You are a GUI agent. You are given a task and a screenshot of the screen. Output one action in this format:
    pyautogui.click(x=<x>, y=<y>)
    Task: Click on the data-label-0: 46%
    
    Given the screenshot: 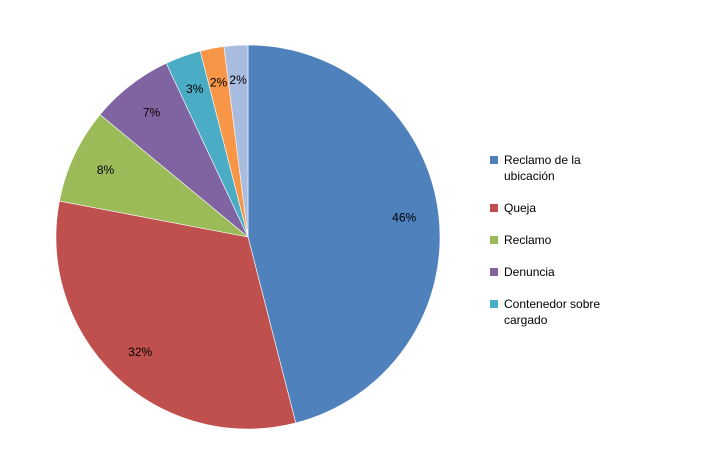 What is the action you would take?
    pyautogui.click(x=404, y=217)
    